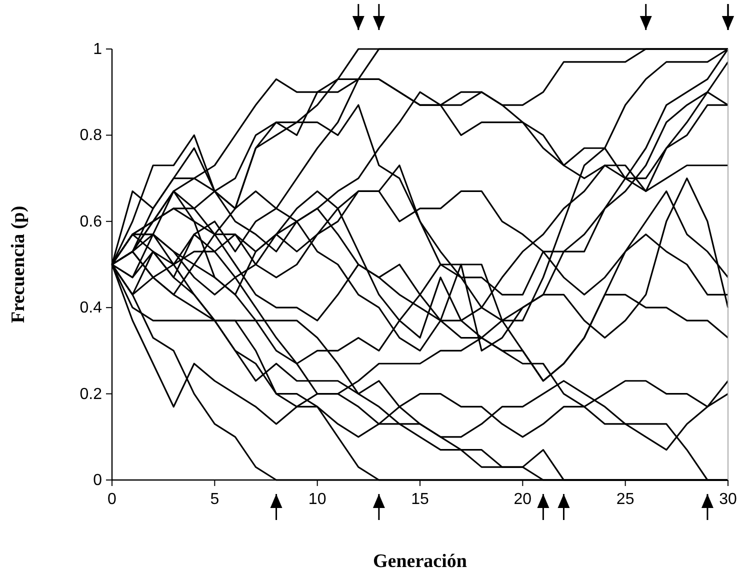 The width and height of the screenshot is (741, 581). What do you see at coordinates (18, 265) in the screenshot?
I see `y-axis-title: Frecuencia (p)` at bounding box center [18, 265].